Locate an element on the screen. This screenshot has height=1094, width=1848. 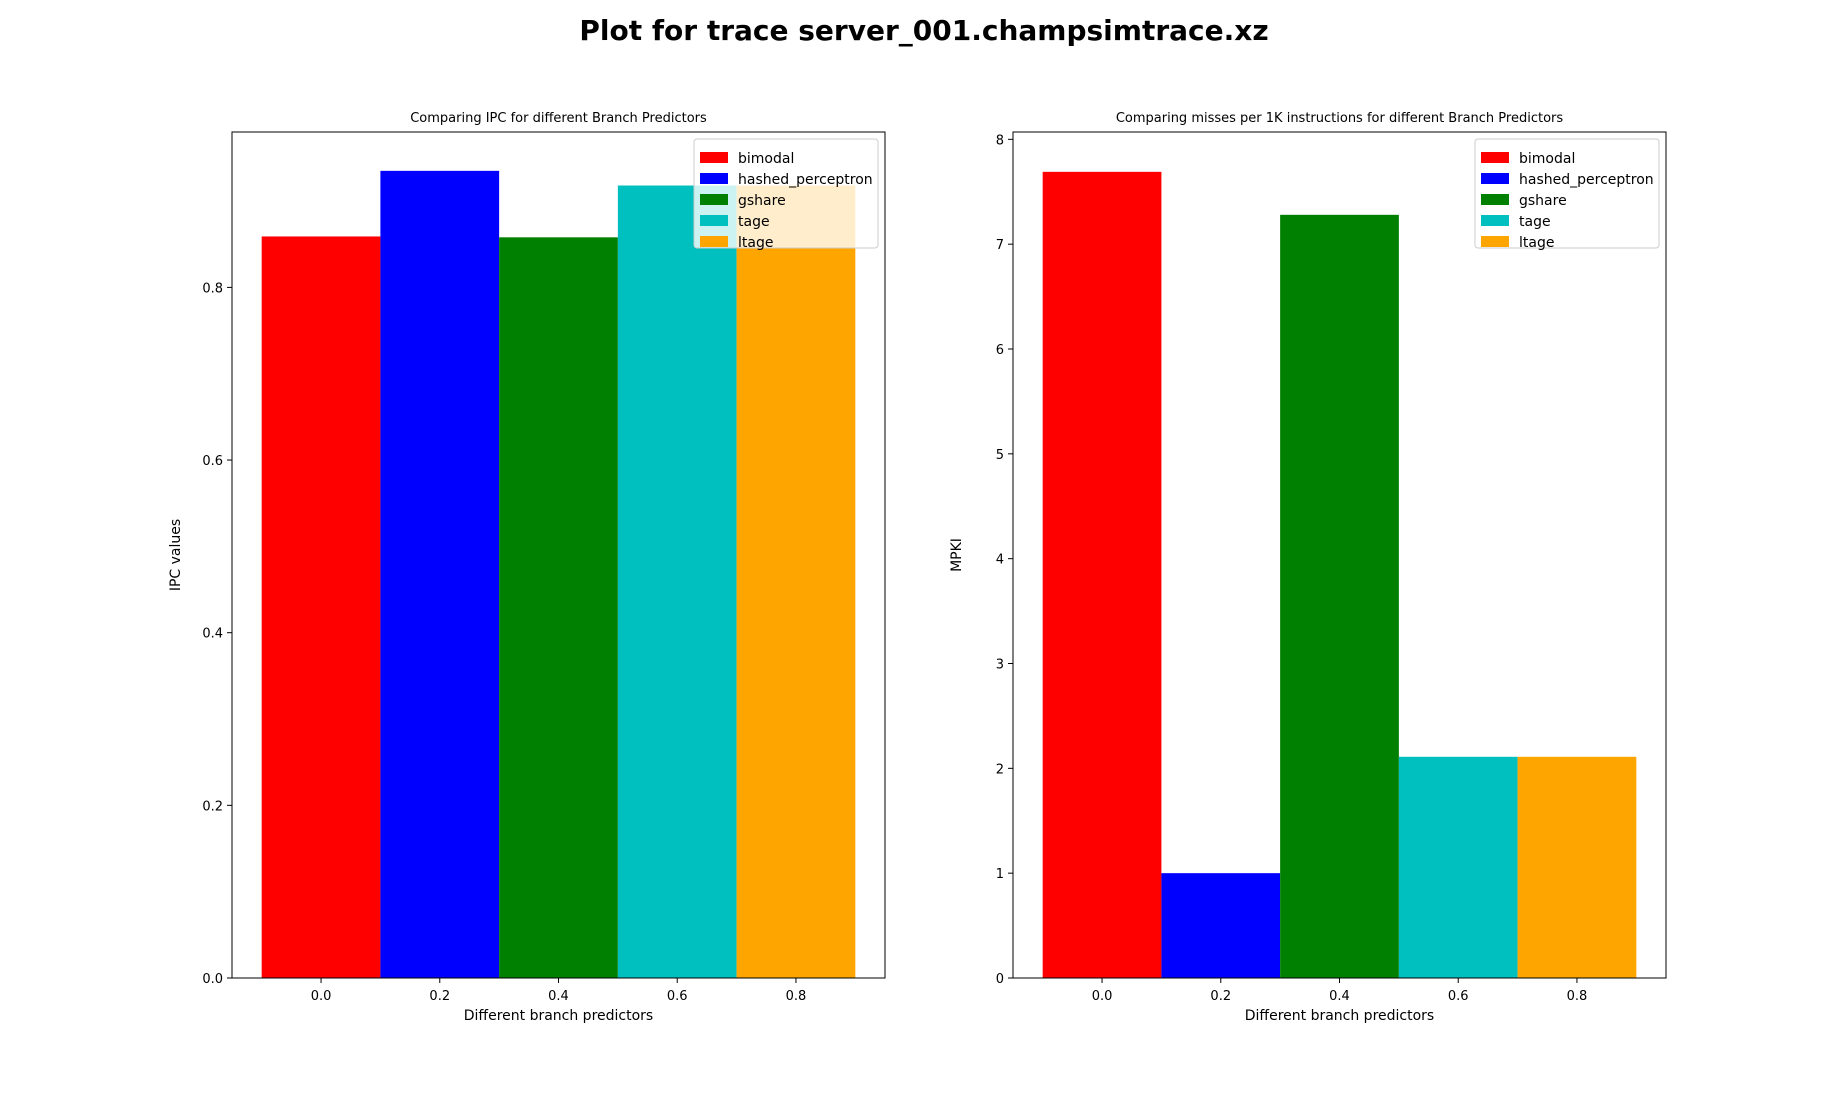
y-tick-label: 5 is located at coordinates (1000, 455).